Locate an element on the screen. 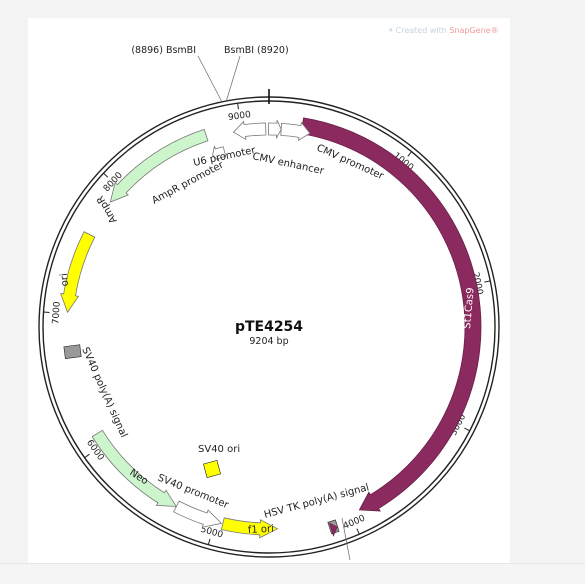 The image size is (585, 584). label-ori: ori is located at coordinates (65, 280).